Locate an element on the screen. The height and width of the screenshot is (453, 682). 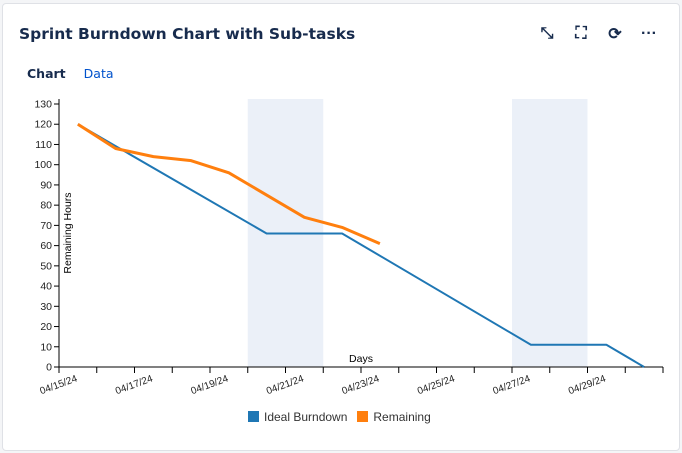
y-tick-label: 130 is located at coordinates (43, 105).